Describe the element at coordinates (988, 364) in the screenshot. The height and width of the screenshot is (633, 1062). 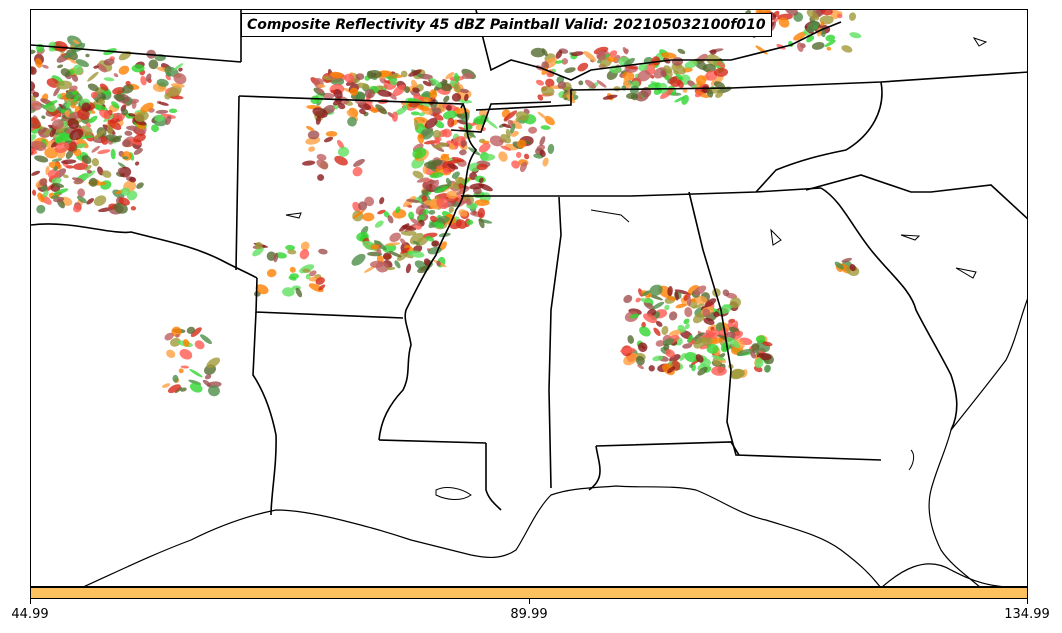
I see `coastline` at that location.